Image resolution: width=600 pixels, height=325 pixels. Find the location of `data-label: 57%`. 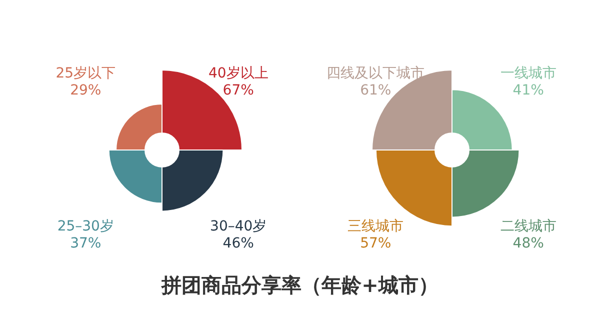

data-label: 57% is located at coordinates (376, 243).